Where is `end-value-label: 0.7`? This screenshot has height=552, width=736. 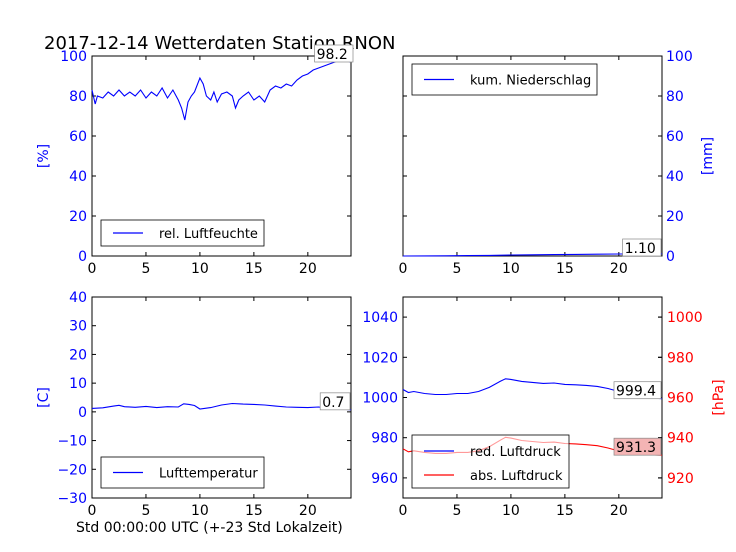 end-value-label: 0.7 is located at coordinates (333, 403).